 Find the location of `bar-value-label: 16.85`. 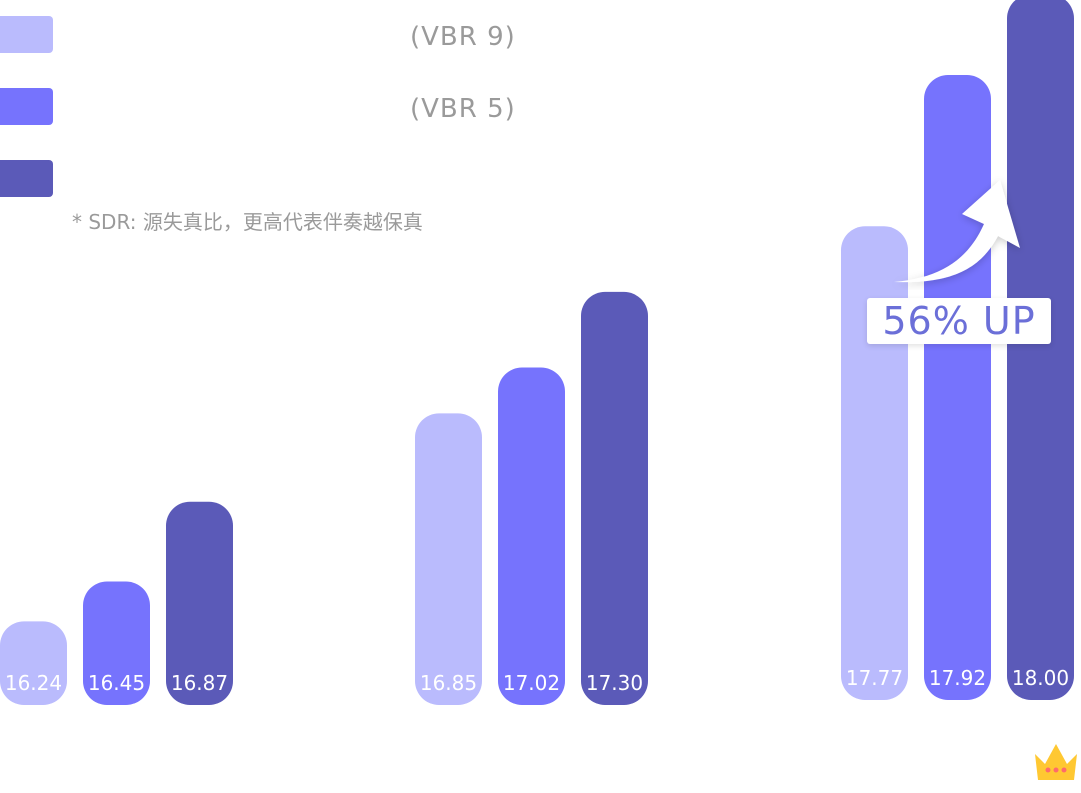

bar-value-label: 16.85 is located at coordinates (448, 683).